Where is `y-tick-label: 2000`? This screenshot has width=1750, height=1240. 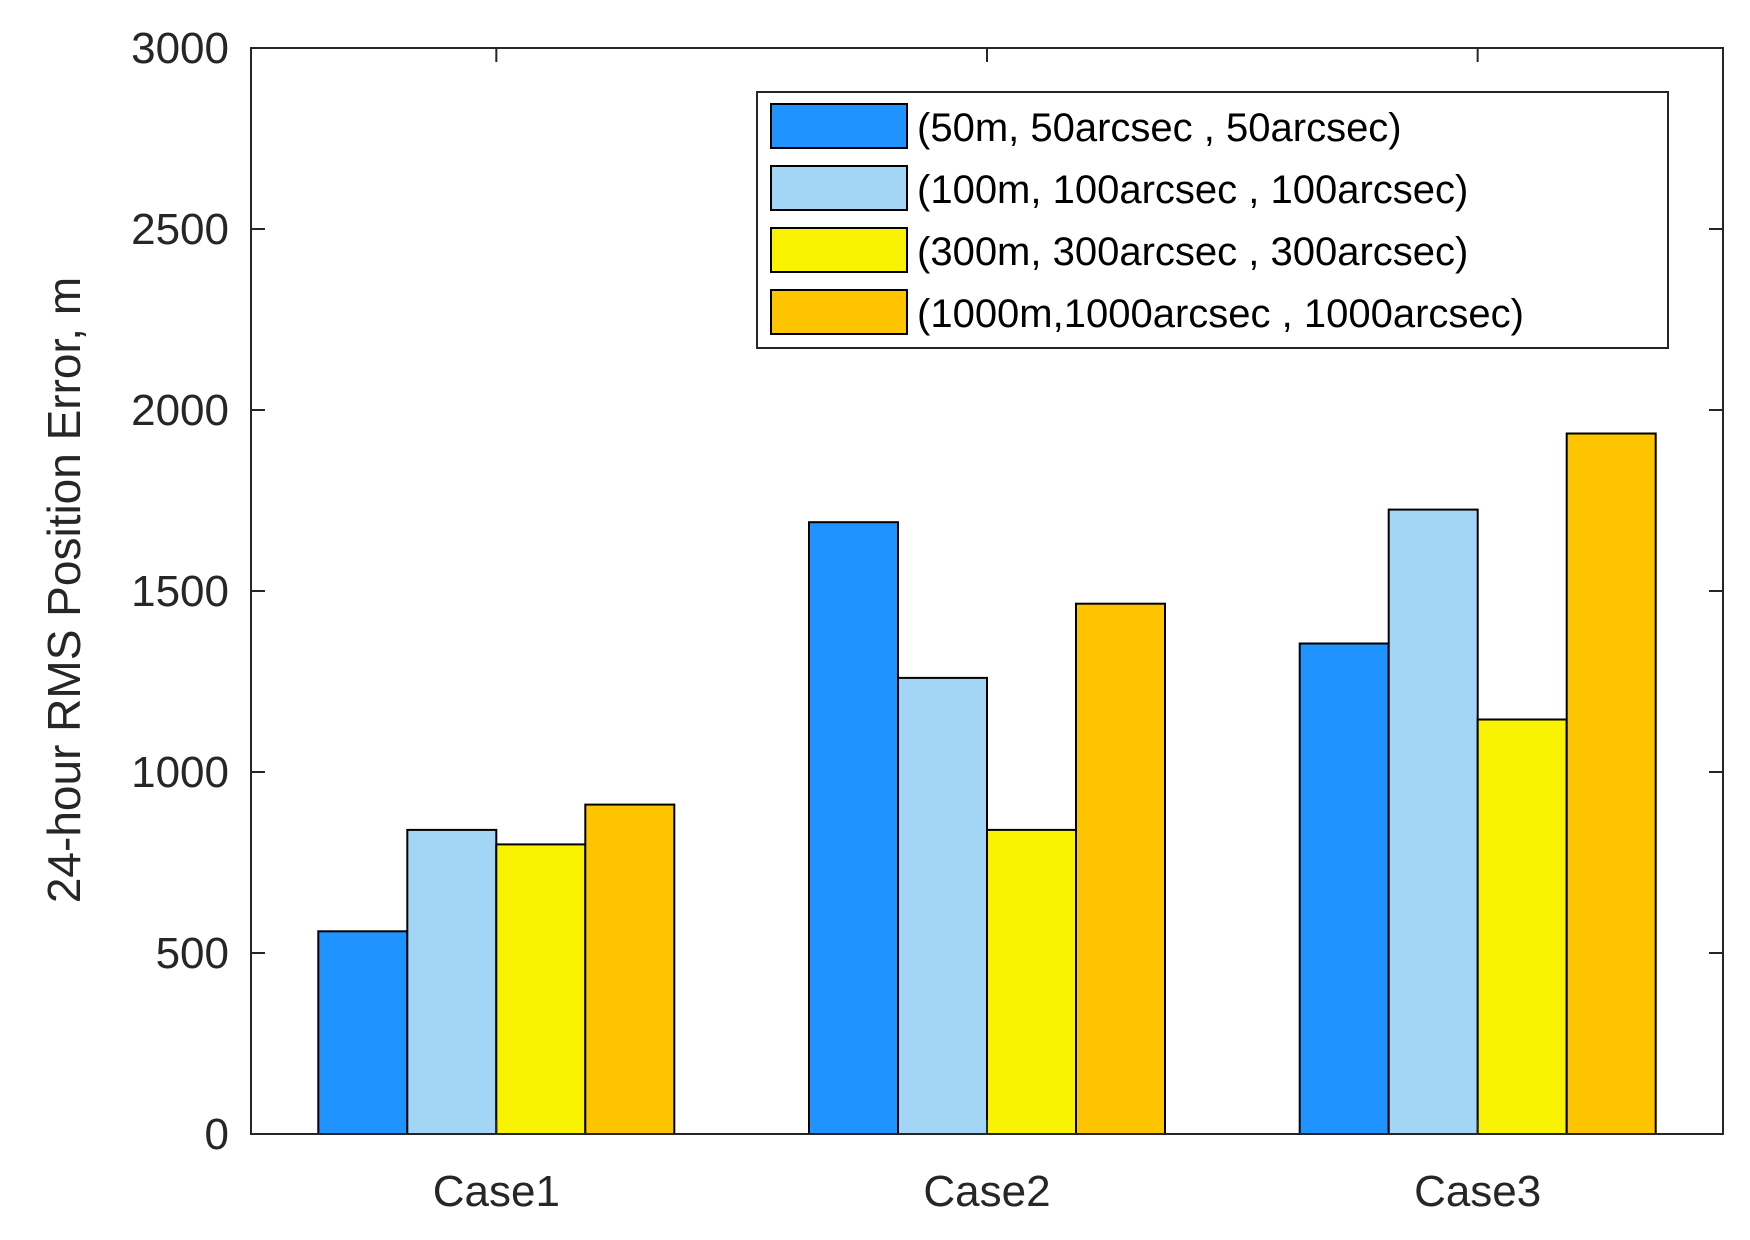 y-tick-label: 2000 is located at coordinates (180, 410).